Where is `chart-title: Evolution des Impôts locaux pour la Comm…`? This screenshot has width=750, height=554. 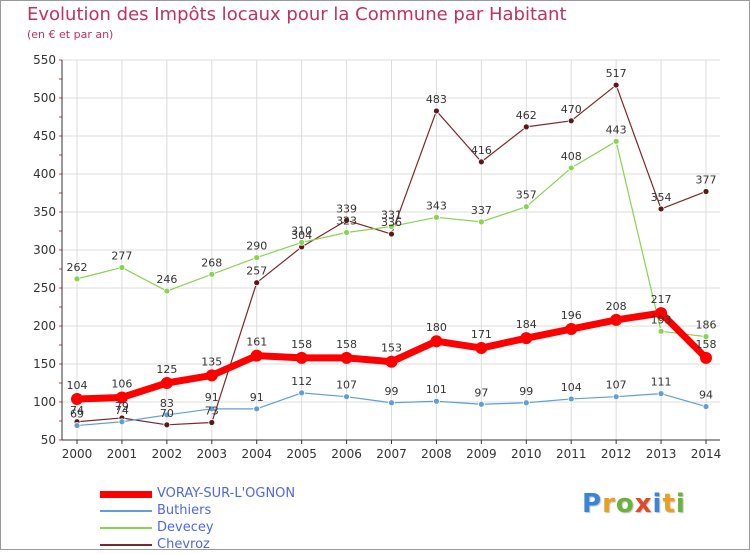 chart-title: Evolution des Impôts locaux pour la Comm… is located at coordinates (297, 14).